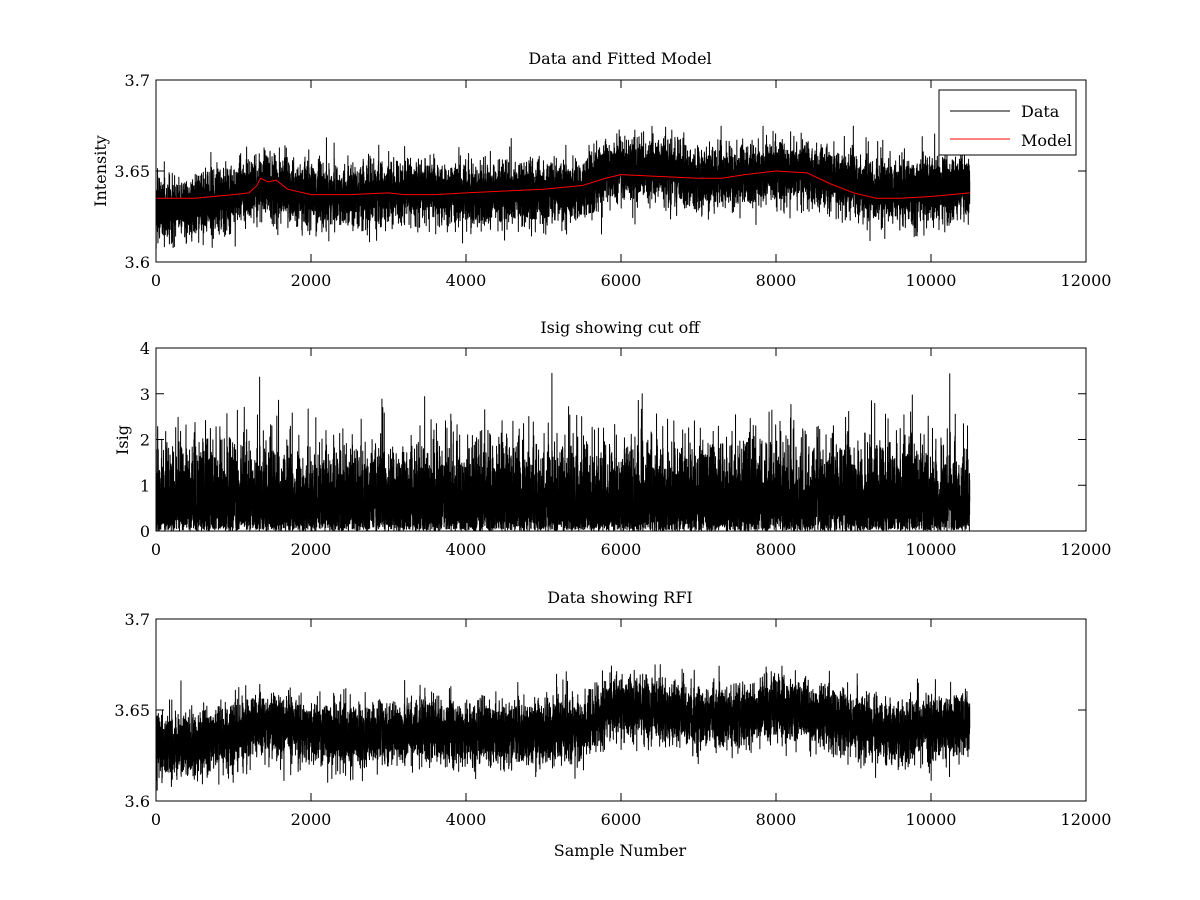 The width and height of the screenshot is (1200, 900). Describe the element at coordinates (563, 184) in the screenshot. I see `series-line-model` at that location.